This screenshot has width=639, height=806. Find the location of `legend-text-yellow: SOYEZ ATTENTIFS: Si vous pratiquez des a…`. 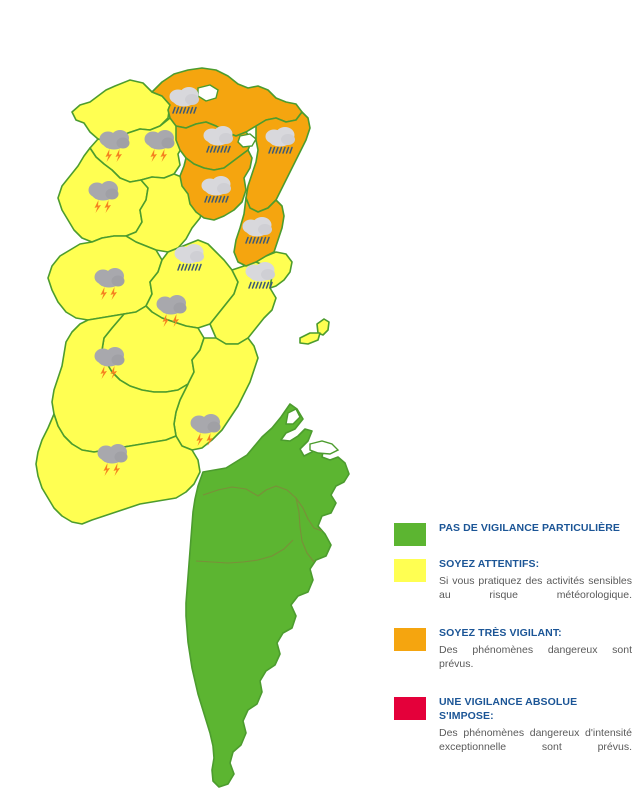

legend-text-yellow: SOYEZ ATTENTIFS: Si vous pratiquez des a… is located at coordinates (536, 587).